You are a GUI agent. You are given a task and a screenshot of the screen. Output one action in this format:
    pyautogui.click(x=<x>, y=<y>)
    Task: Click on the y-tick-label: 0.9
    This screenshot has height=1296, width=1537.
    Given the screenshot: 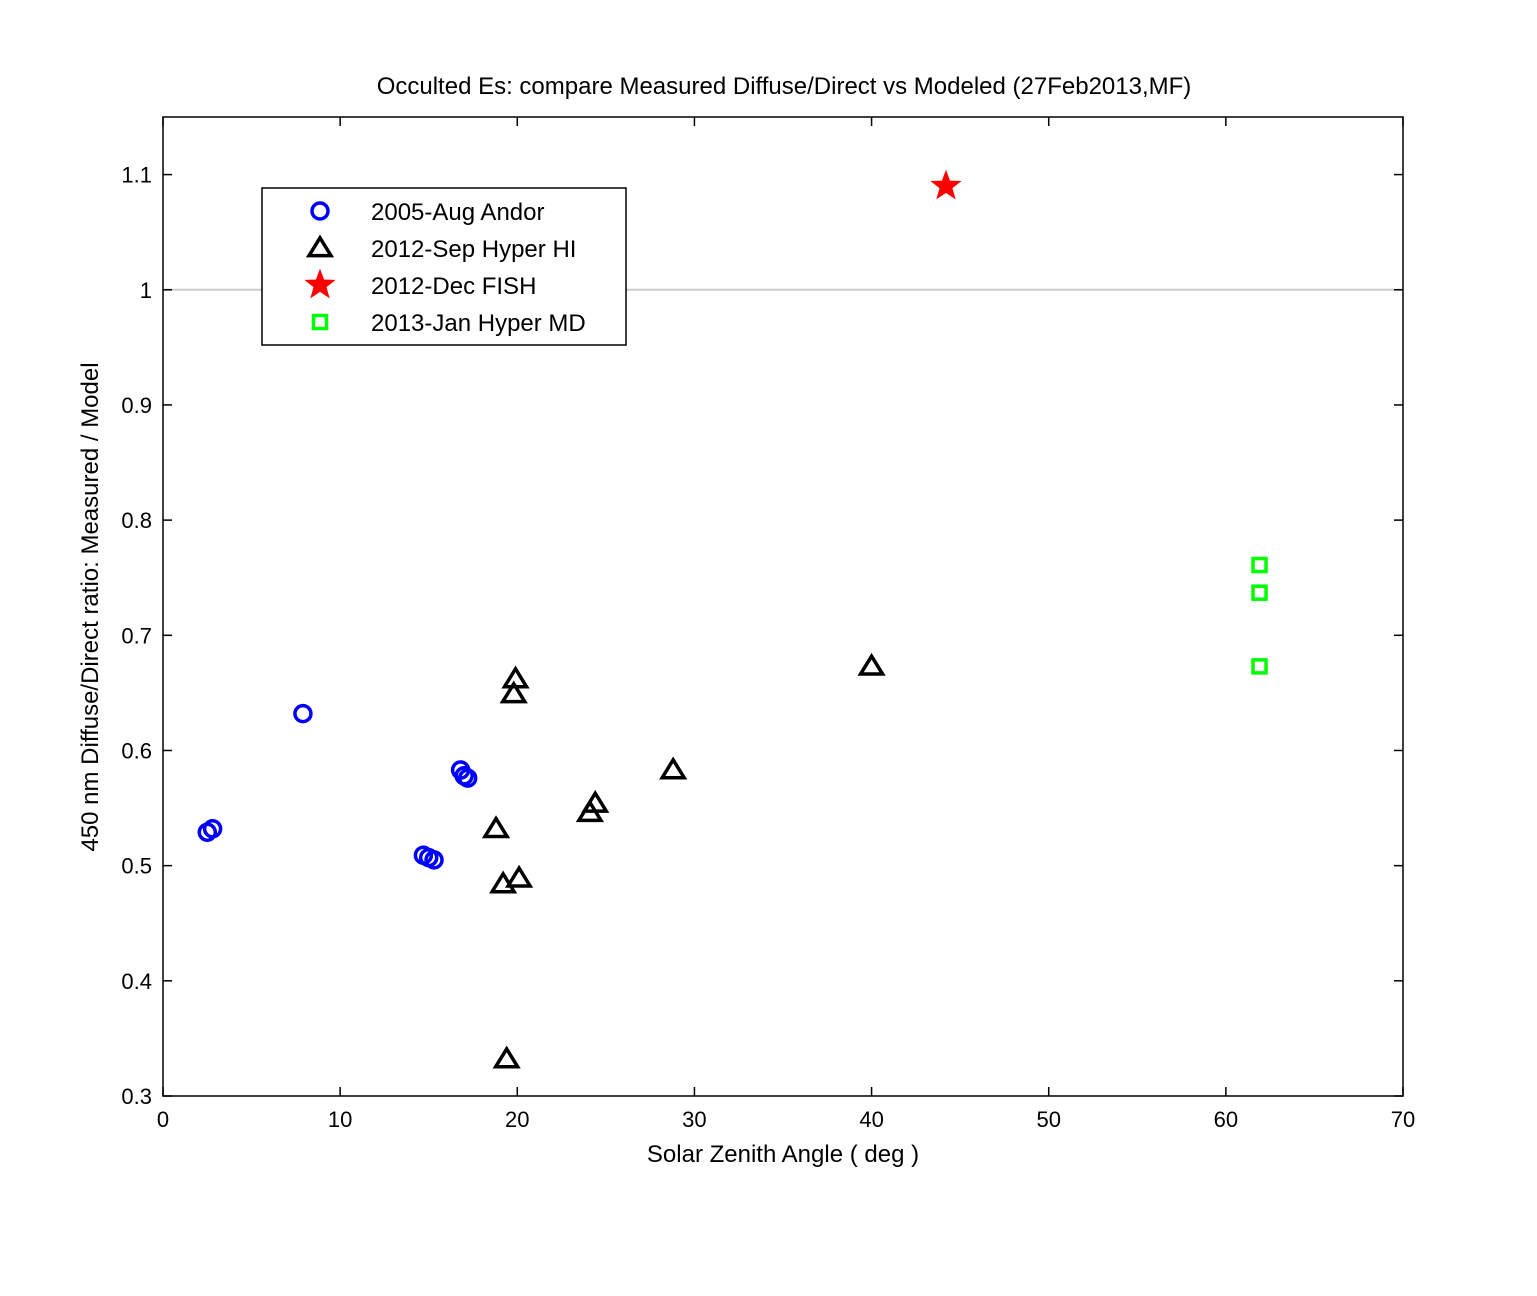 What is the action you would take?
    pyautogui.click(x=136, y=405)
    